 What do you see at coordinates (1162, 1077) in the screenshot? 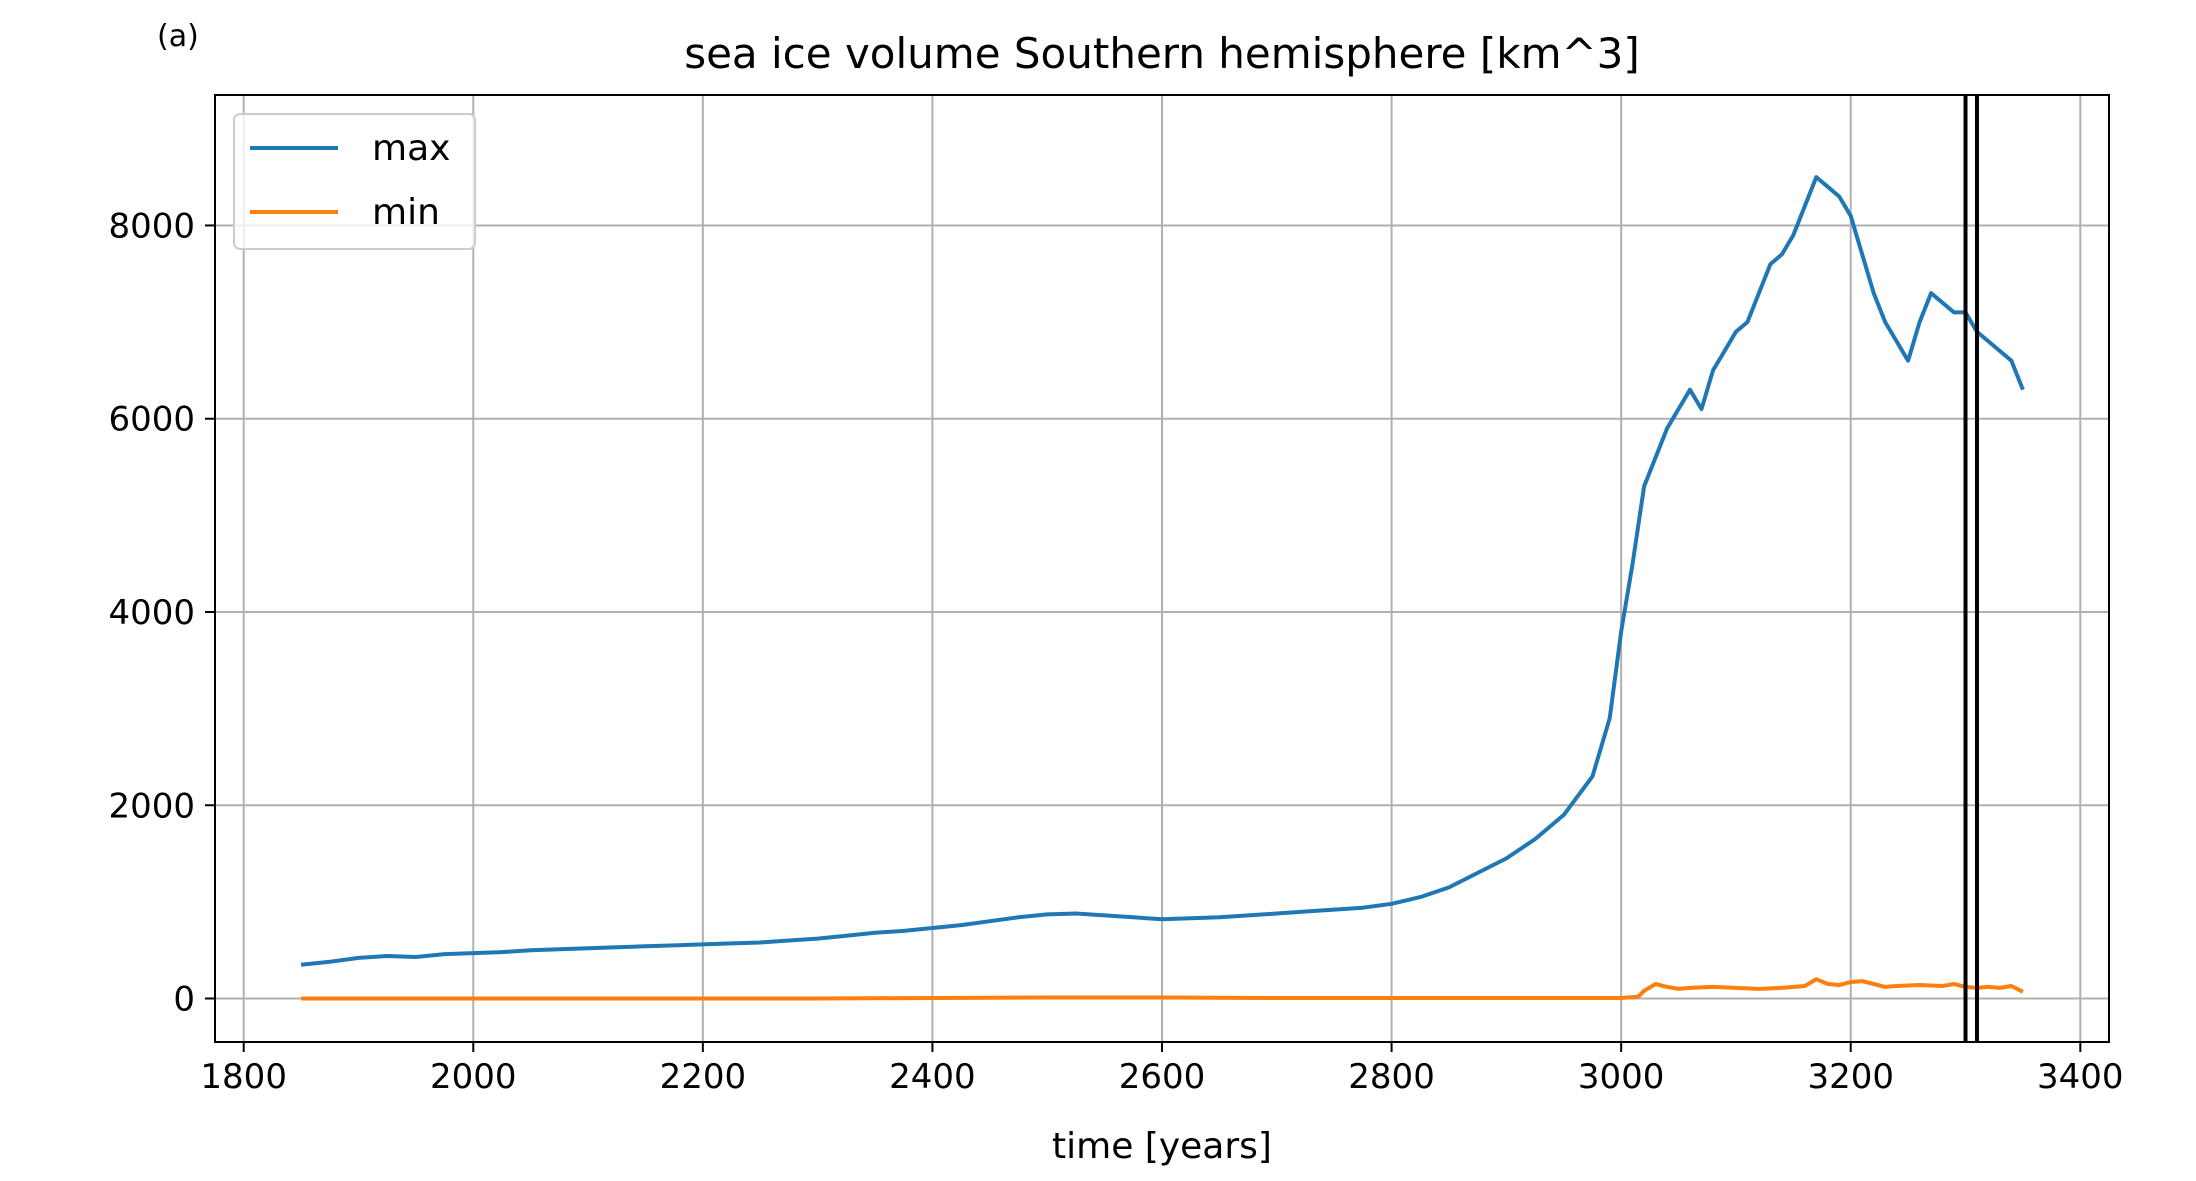
I see `x-tick-label: 2600` at bounding box center [1162, 1077].